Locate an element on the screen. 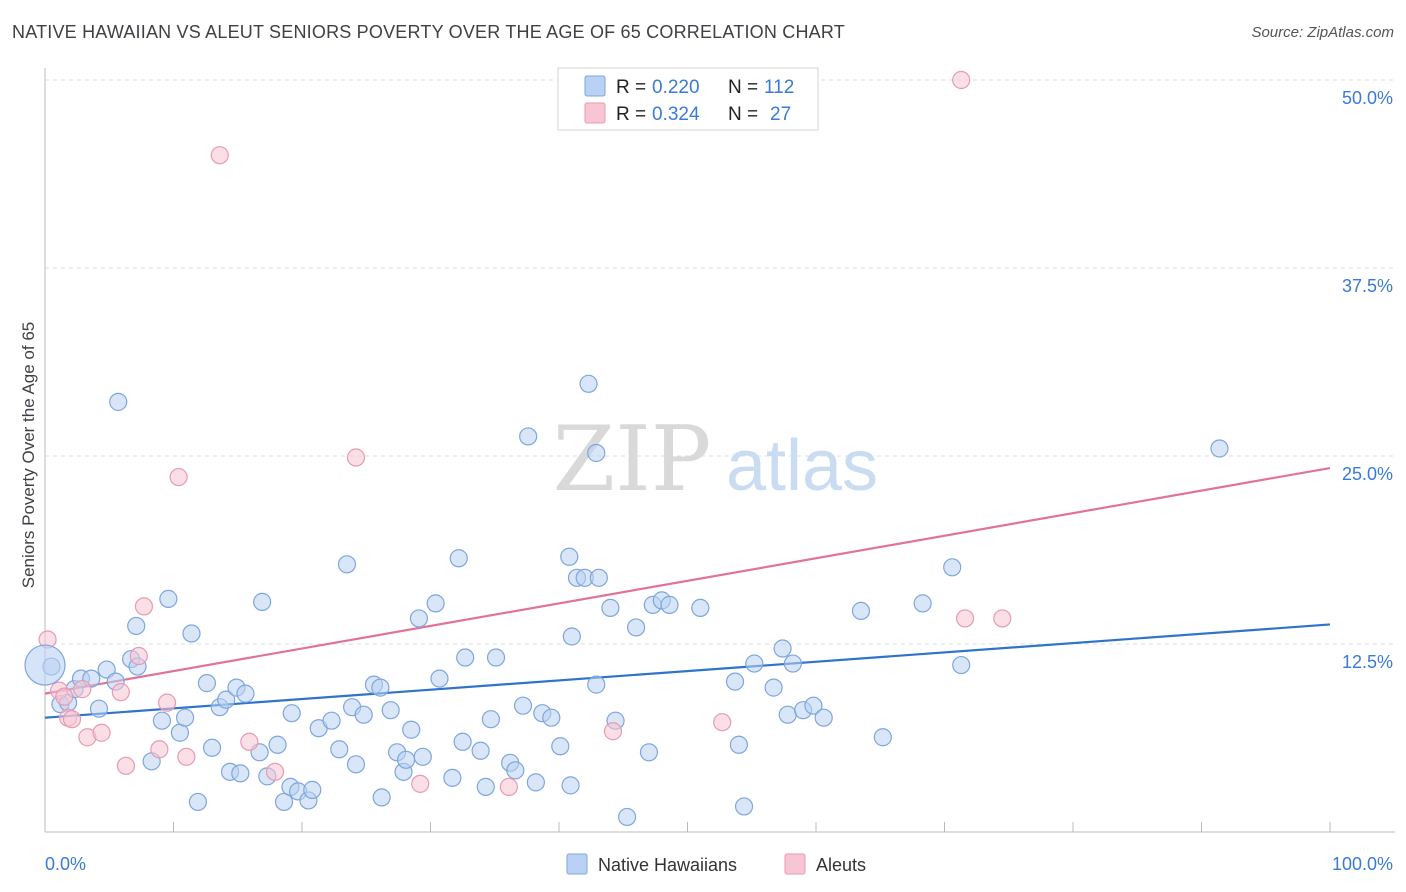 The width and height of the screenshot is (1406, 892). x-tick-label: 0.0% is located at coordinates (65, 864).